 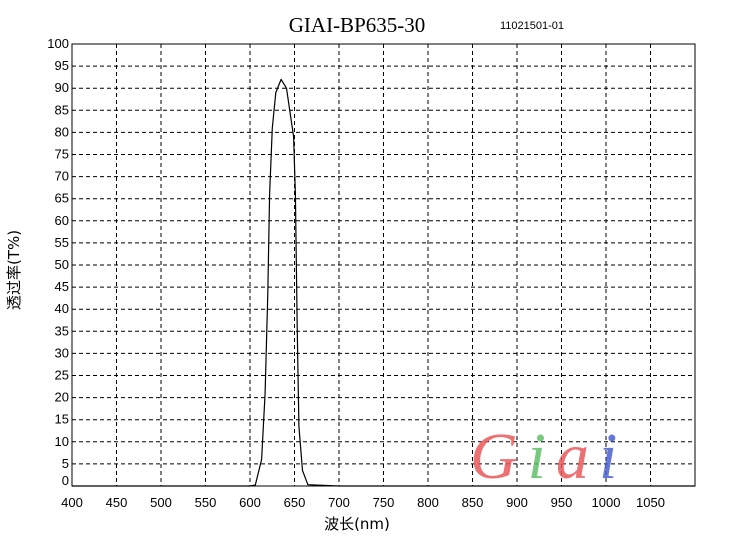 What do you see at coordinates (62, 286) in the screenshot?
I see `y-tick-label: 45` at bounding box center [62, 286].